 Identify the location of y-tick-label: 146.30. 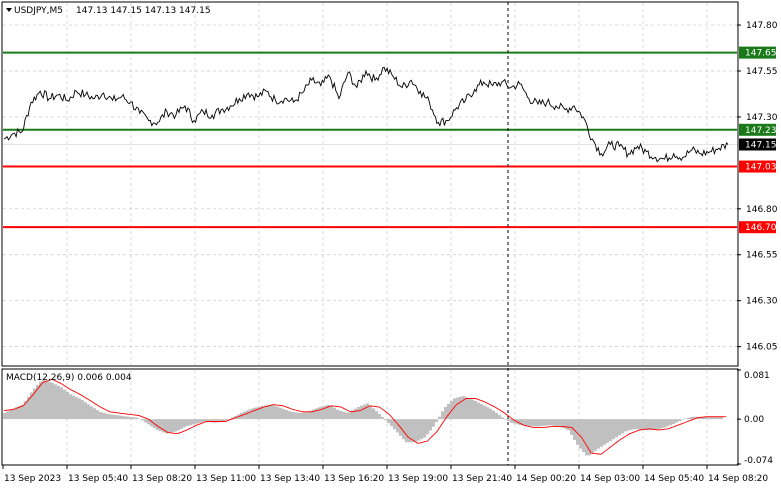
(762, 302).